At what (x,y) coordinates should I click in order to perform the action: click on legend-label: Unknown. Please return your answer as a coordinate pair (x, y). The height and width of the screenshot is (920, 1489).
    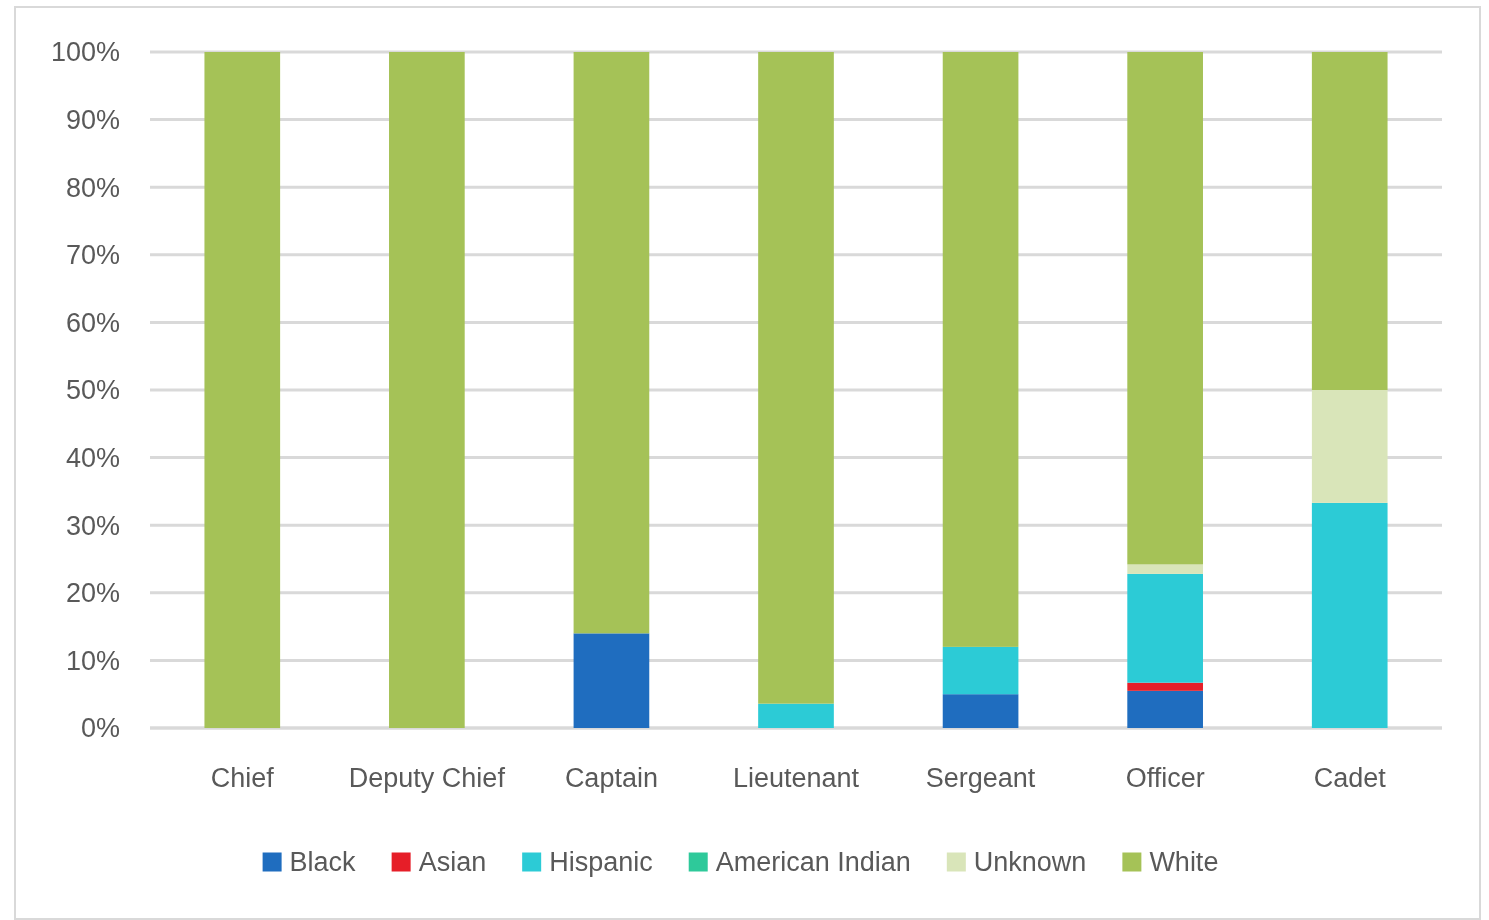
    Looking at the image, I should click on (1030, 862).